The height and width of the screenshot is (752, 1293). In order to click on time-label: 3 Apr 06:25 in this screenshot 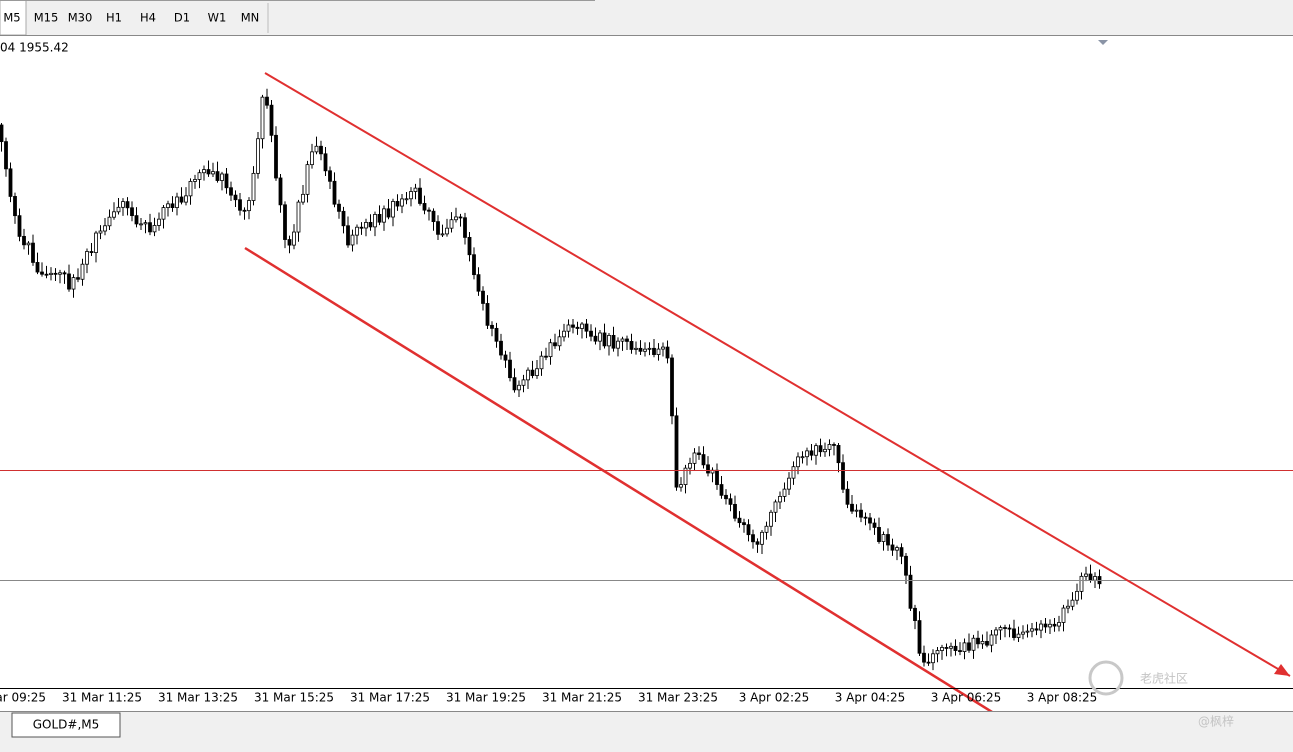, I will do `click(966, 698)`.